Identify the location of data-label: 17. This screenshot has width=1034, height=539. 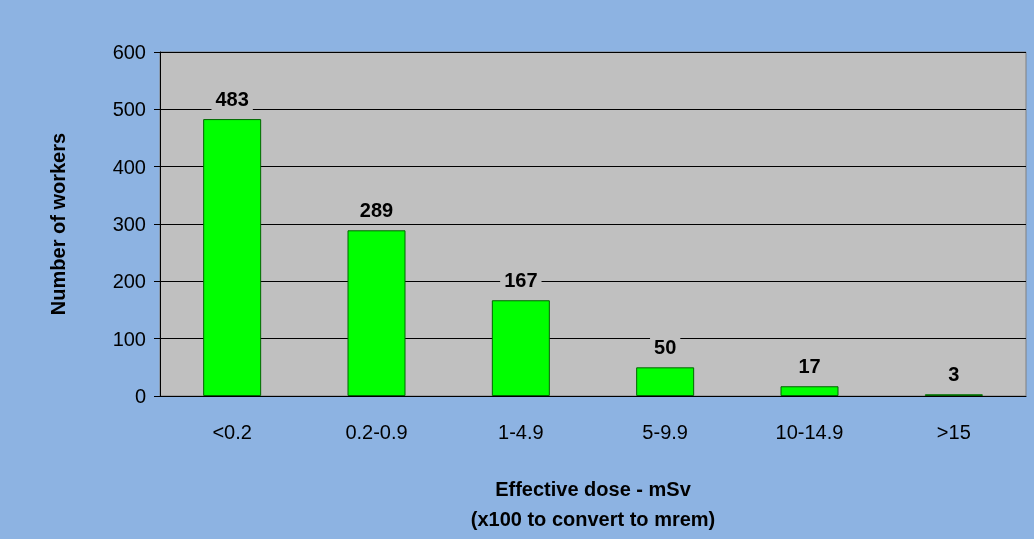
(809, 366).